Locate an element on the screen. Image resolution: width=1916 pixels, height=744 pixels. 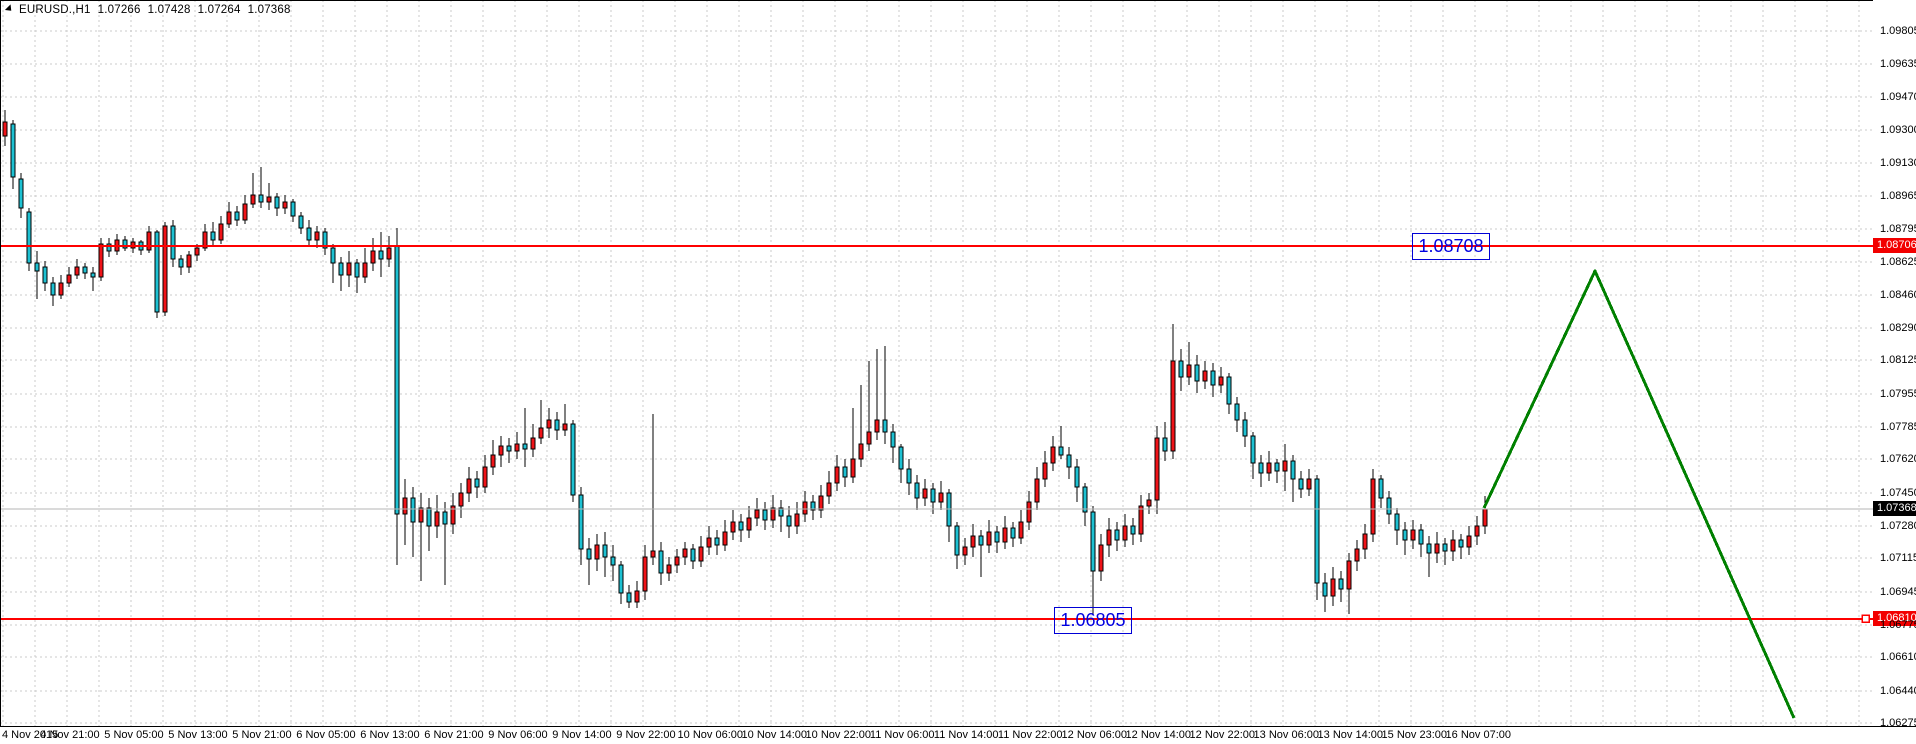
price-tick-label: 1.07115 is located at coordinates (1898, 558).